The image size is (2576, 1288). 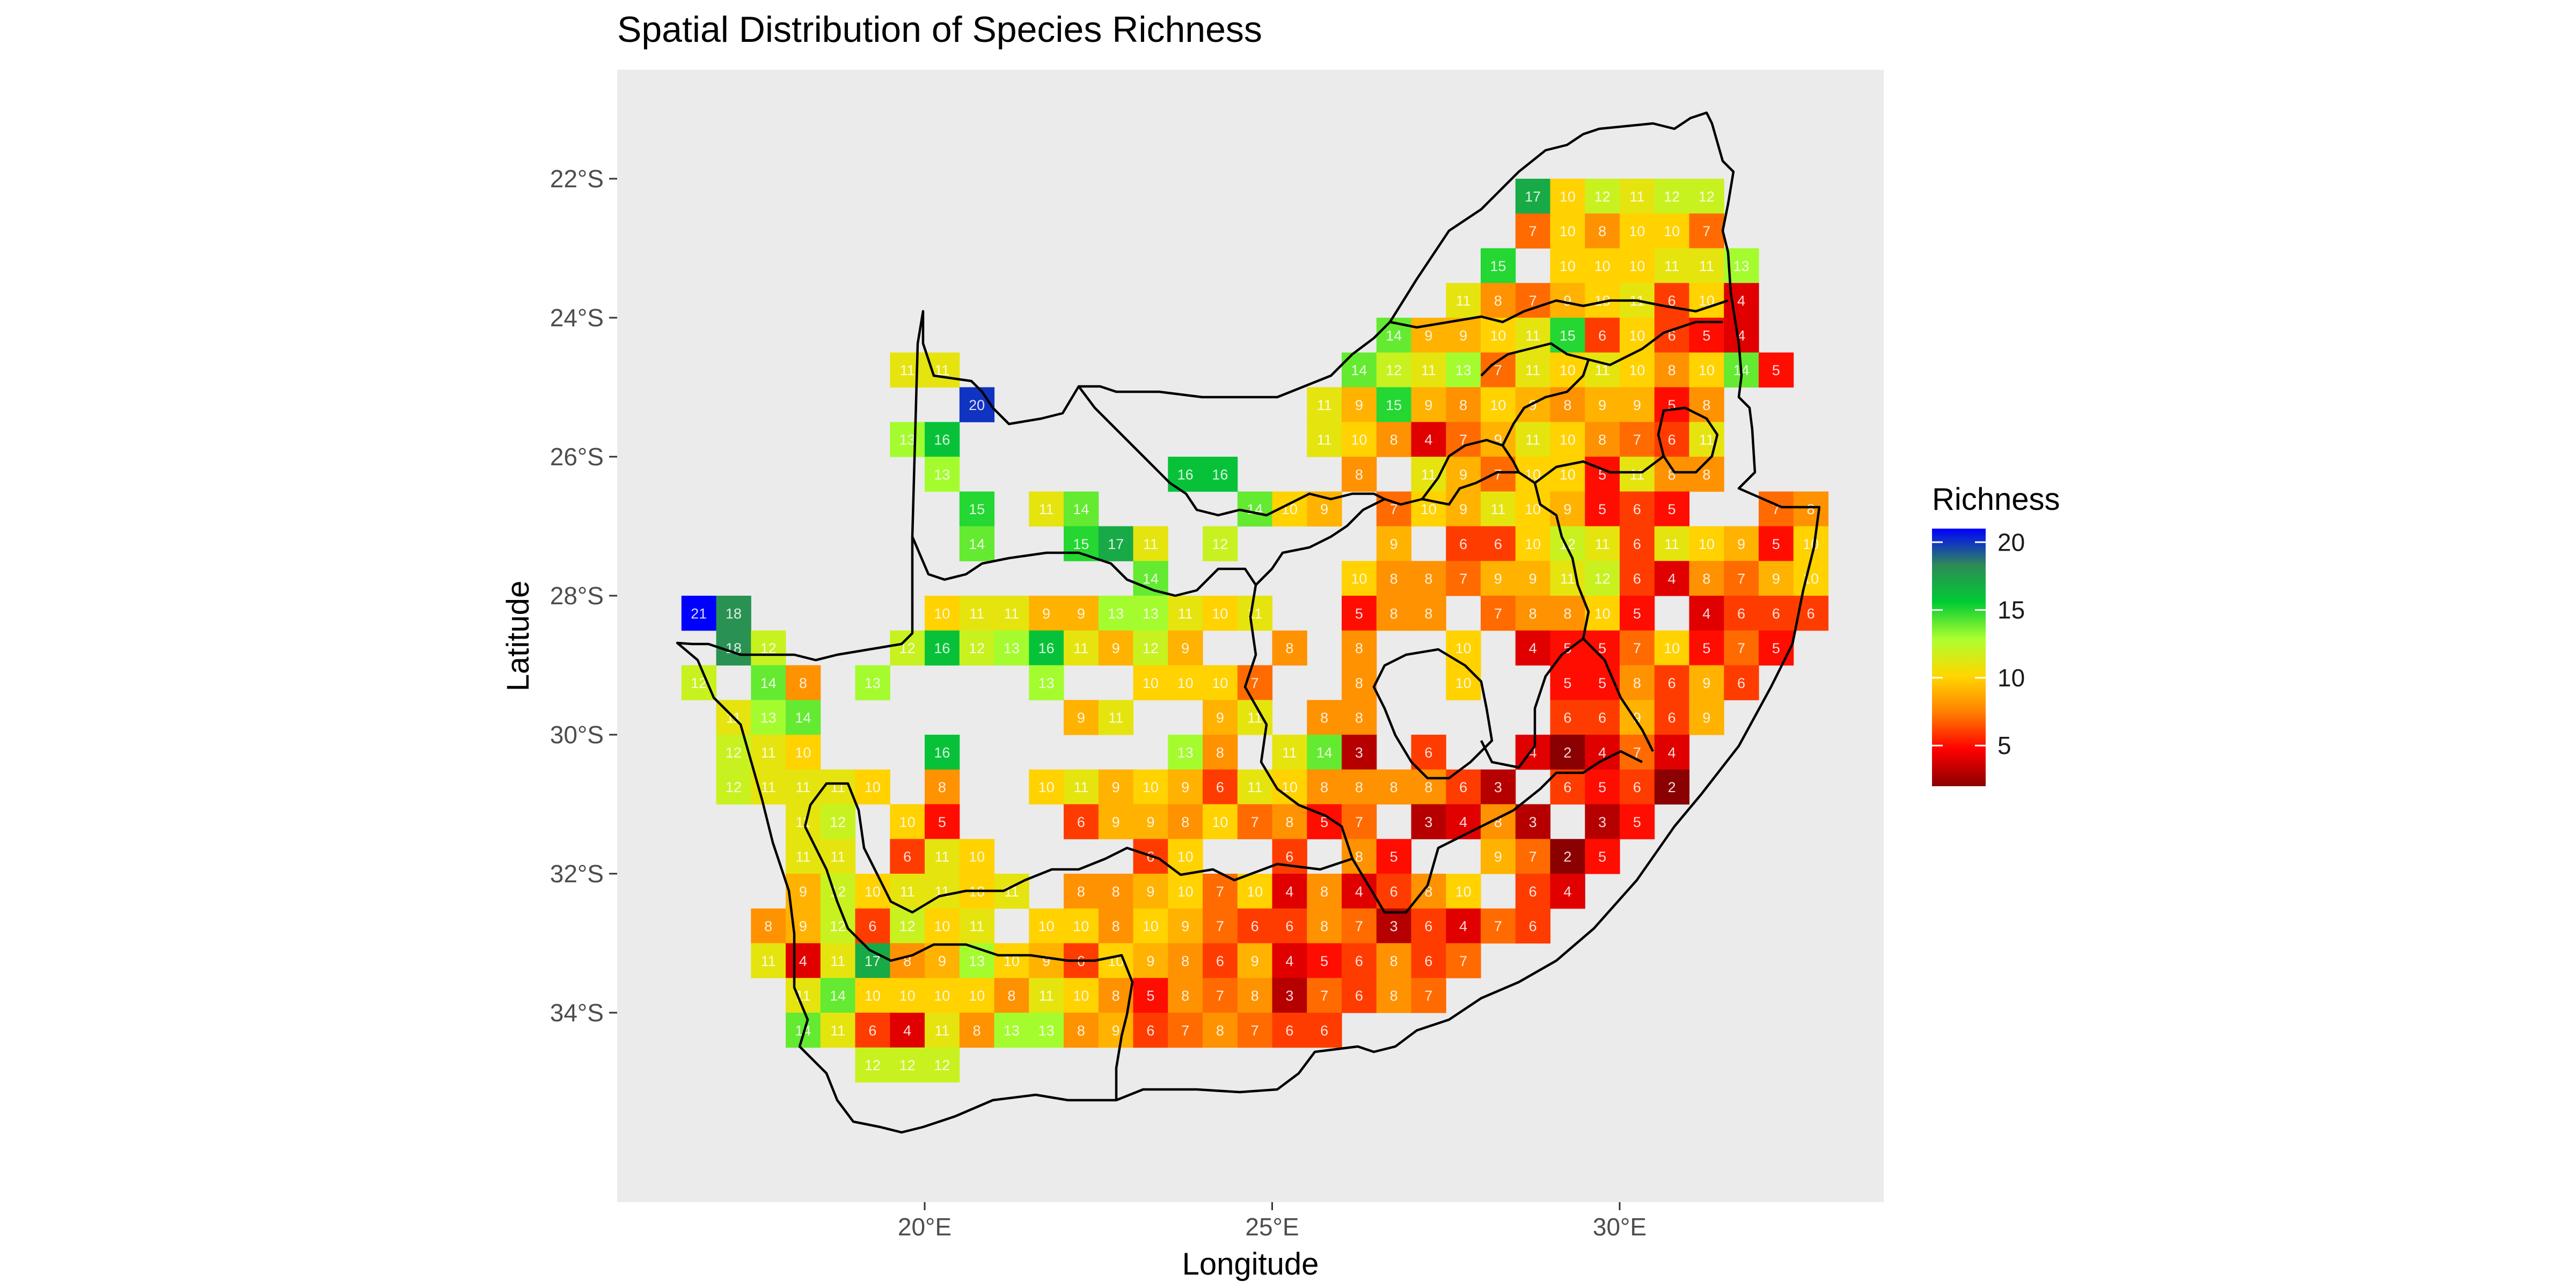 What do you see at coordinates (1741, 301) in the screenshot?
I see `richness-cell-value: 4` at bounding box center [1741, 301].